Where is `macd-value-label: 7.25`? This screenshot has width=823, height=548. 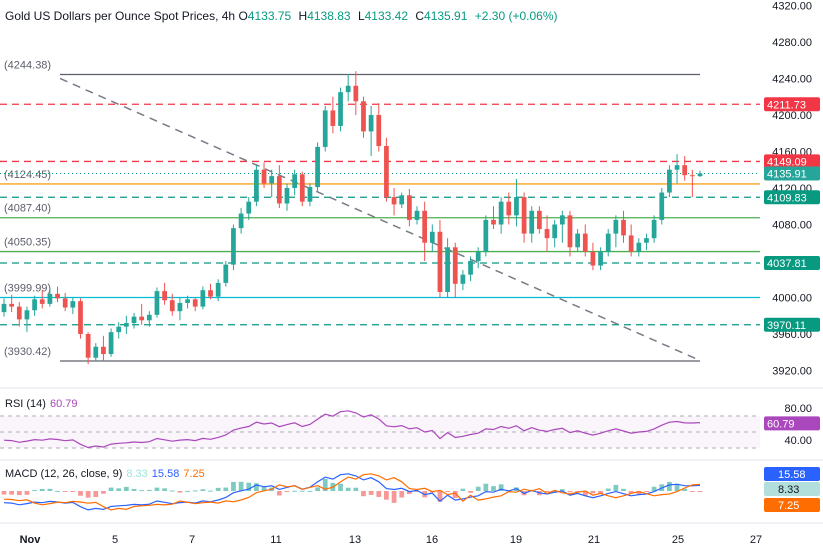 macd-value-label: 7.25 is located at coordinates (788, 506).